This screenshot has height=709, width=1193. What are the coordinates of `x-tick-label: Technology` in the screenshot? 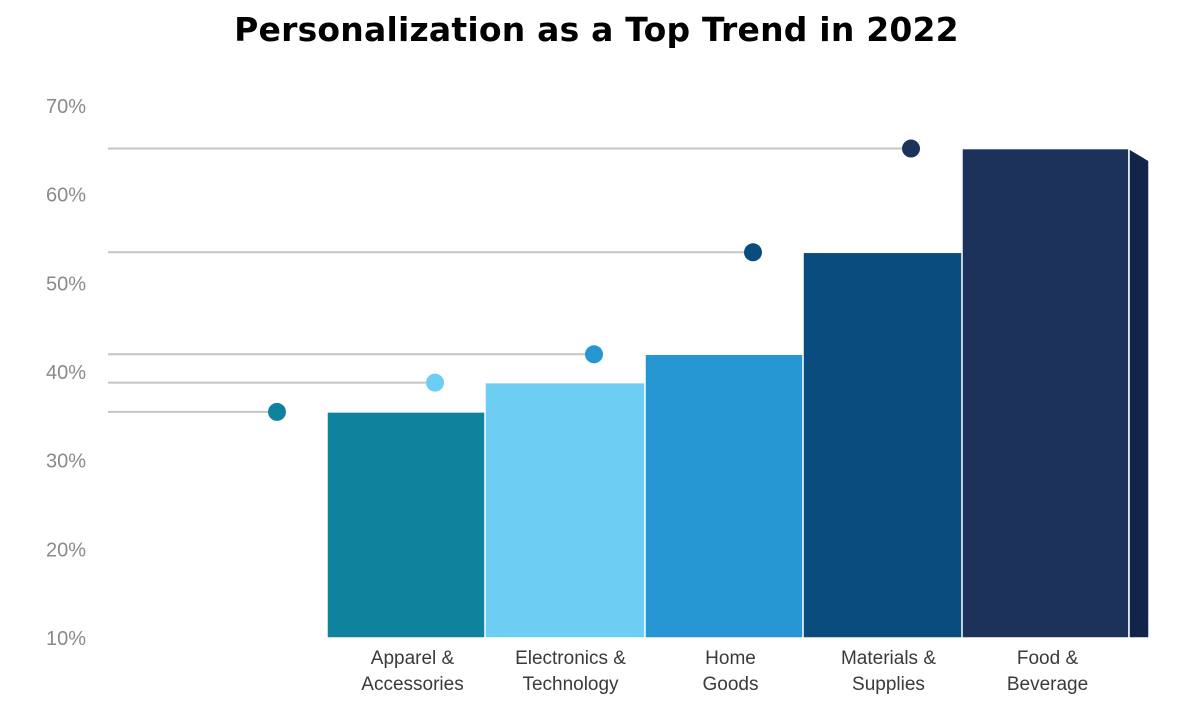 It's located at (570, 684).